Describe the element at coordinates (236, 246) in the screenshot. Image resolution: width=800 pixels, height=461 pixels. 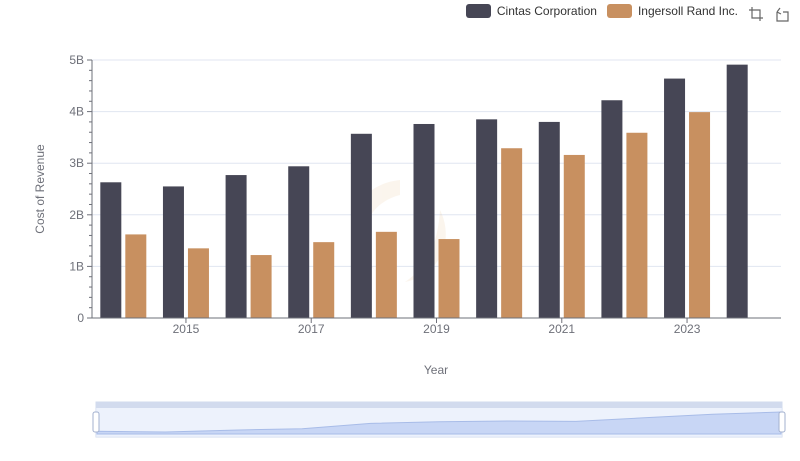
I see `bar-cintas-2016` at that location.